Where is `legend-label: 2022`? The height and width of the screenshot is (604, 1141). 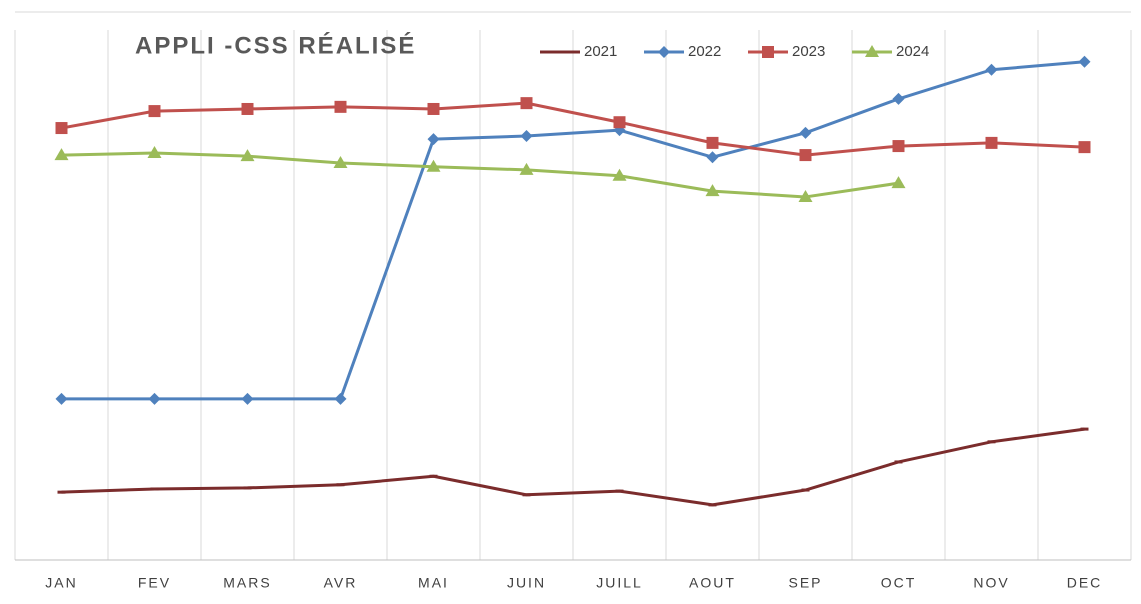
legend-label: 2022 is located at coordinates (704, 51).